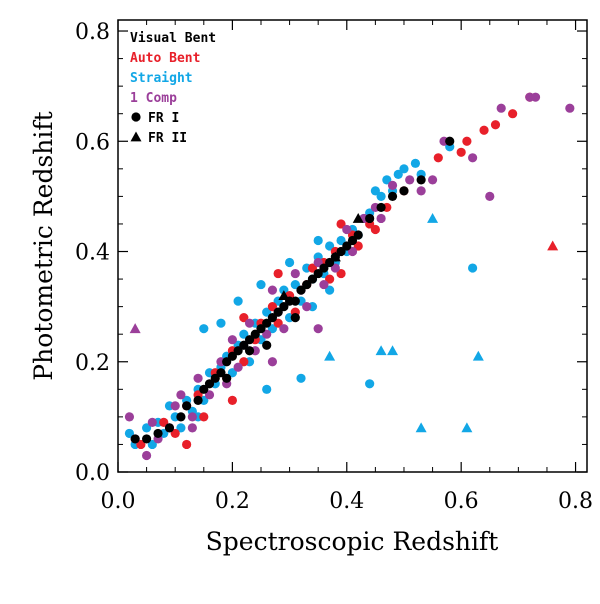 This screenshot has height=604, width=600. What do you see at coordinates (346, 501) in the screenshot?
I see `x-tick-label: 0.4` at bounding box center [346, 501].